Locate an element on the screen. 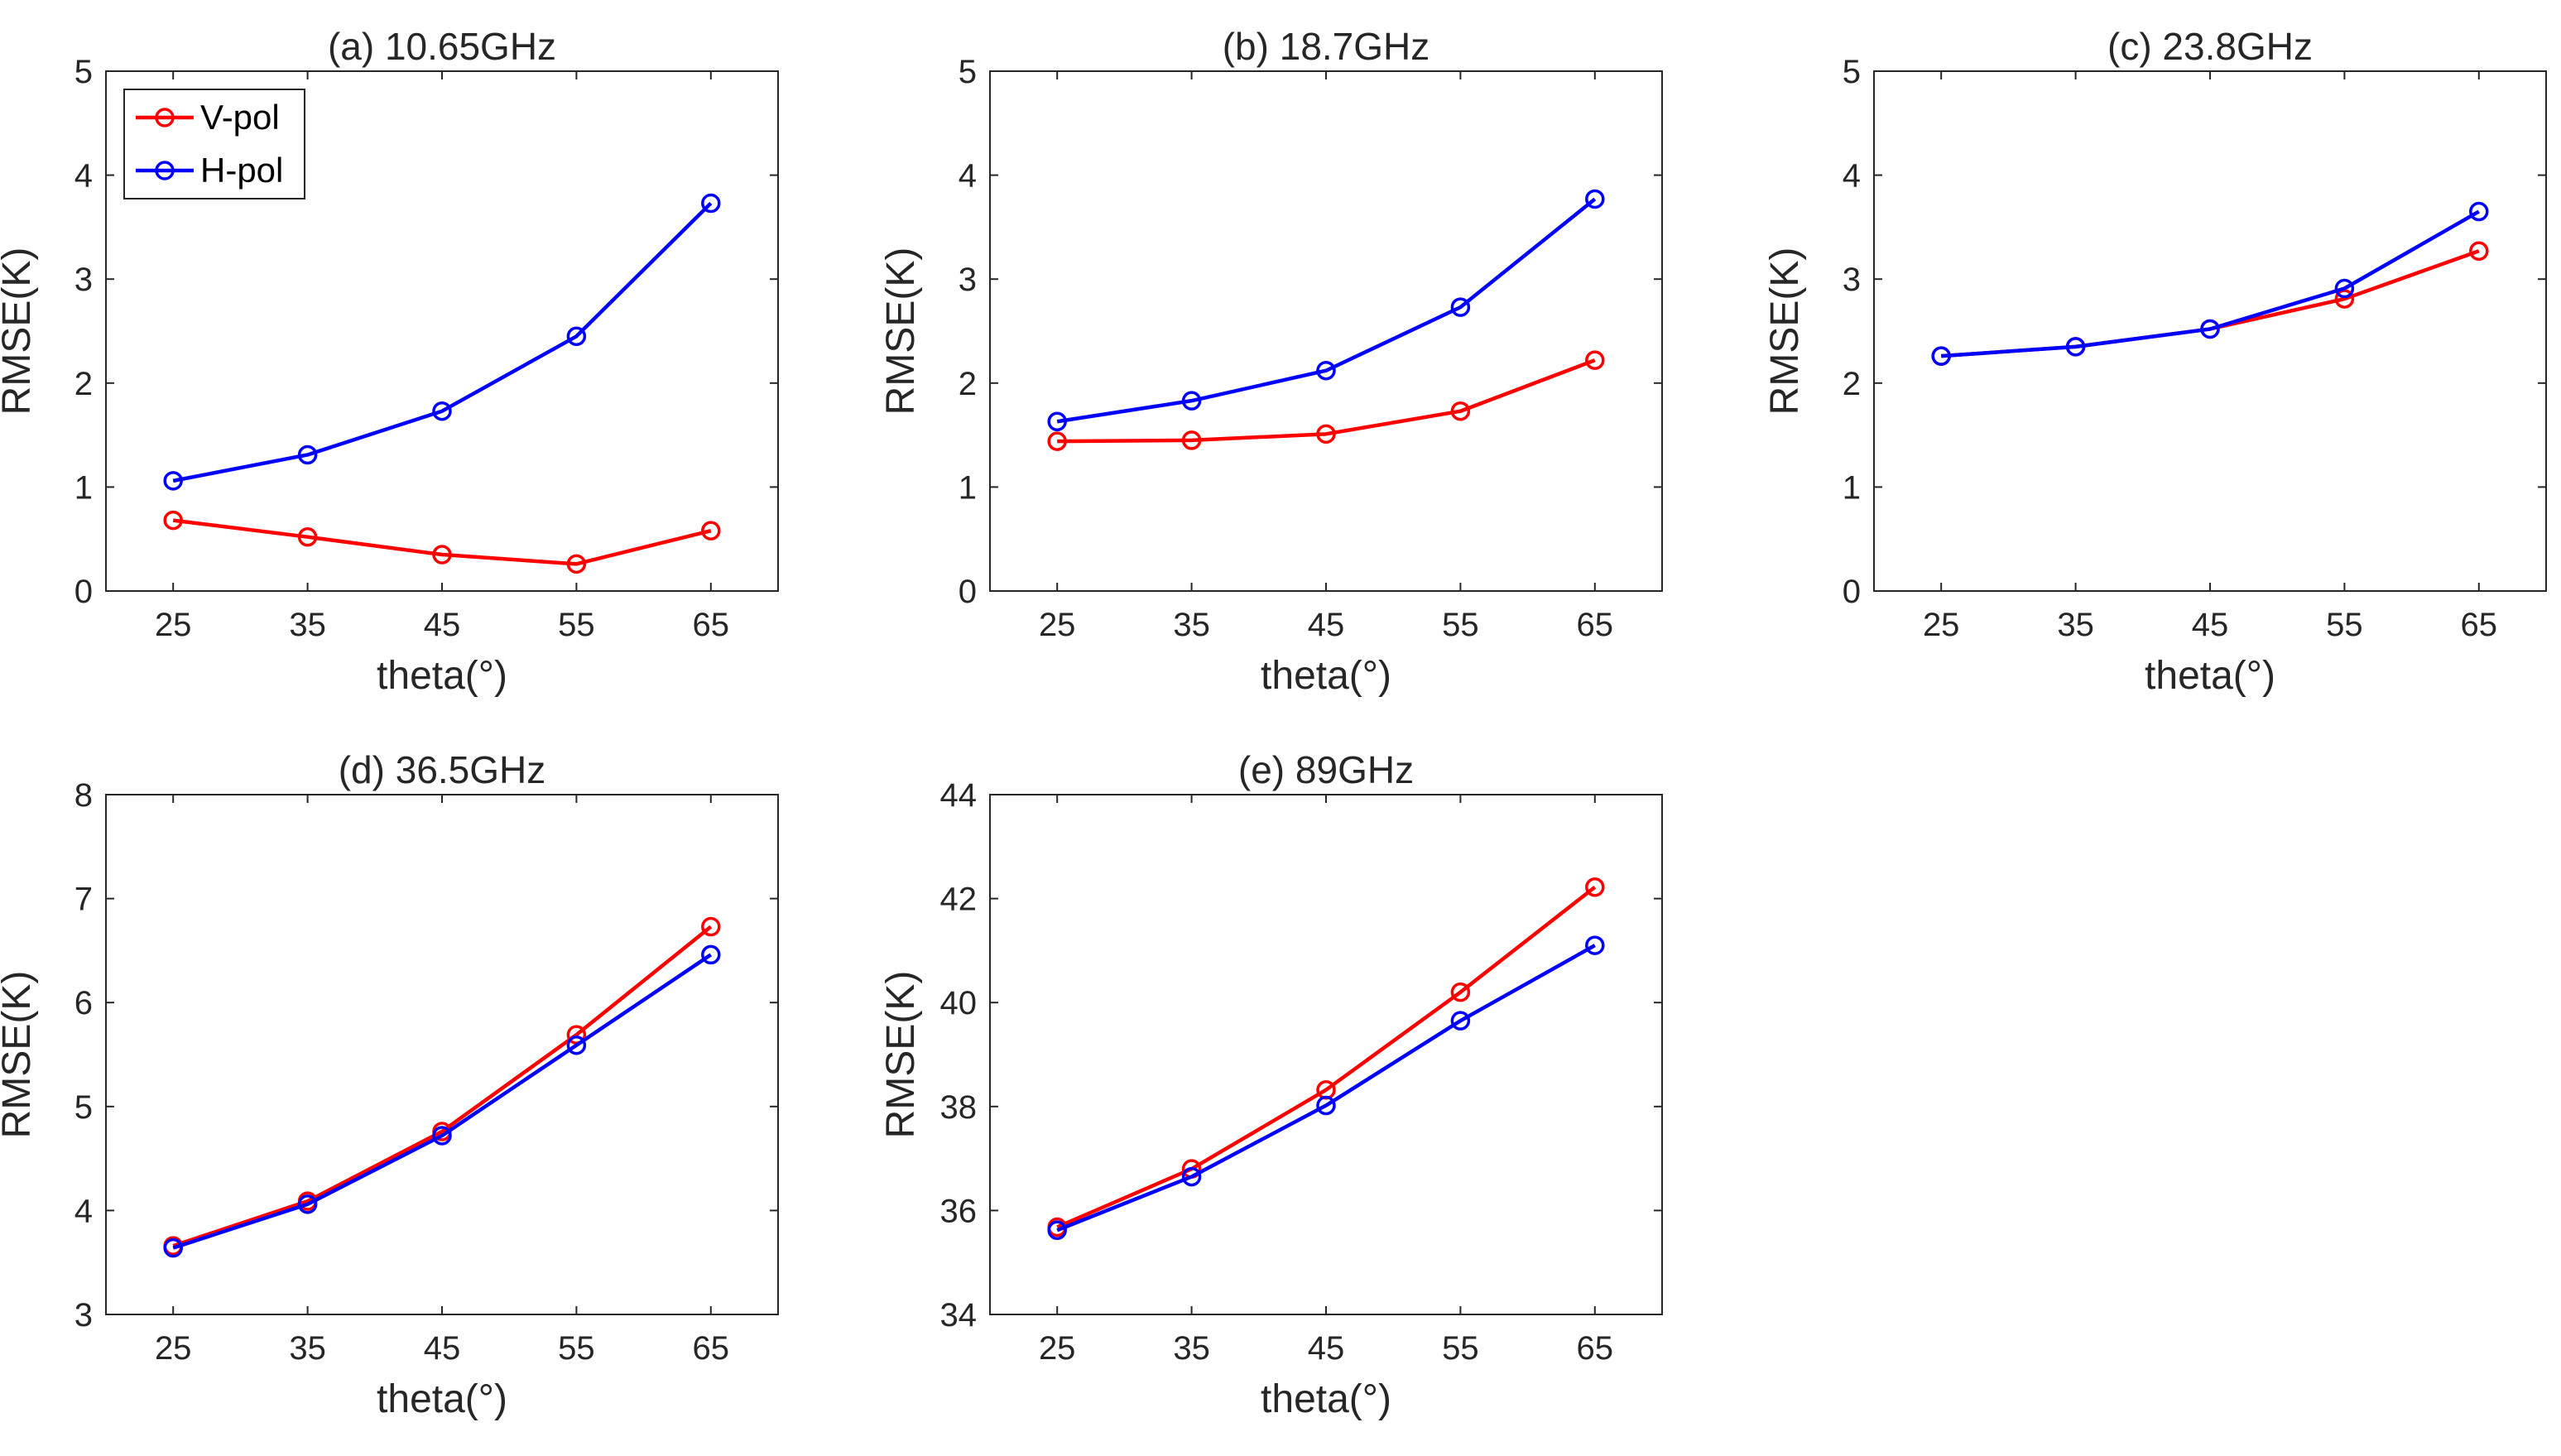  y-tick-label: 6 is located at coordinates (83, 1003).